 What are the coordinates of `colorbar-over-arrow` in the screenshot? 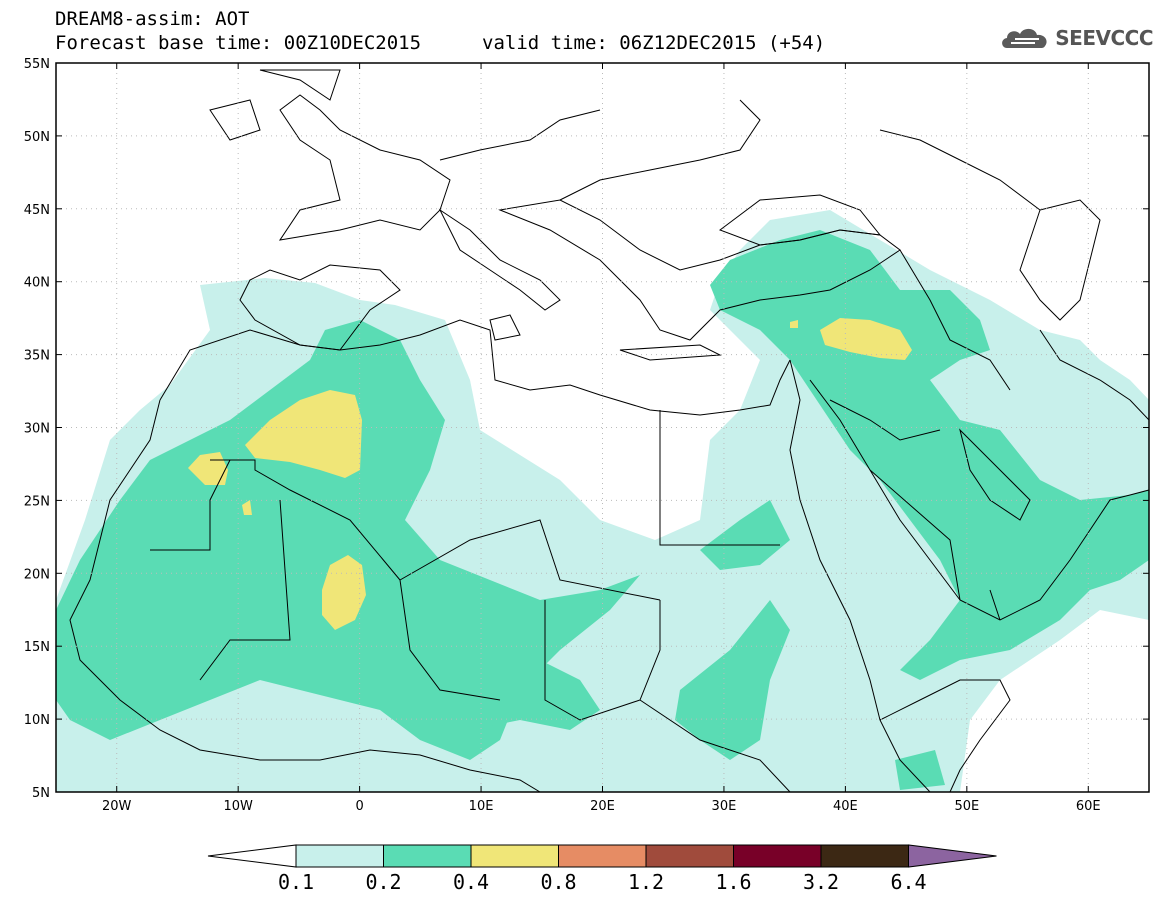 It's located at (952, 856).